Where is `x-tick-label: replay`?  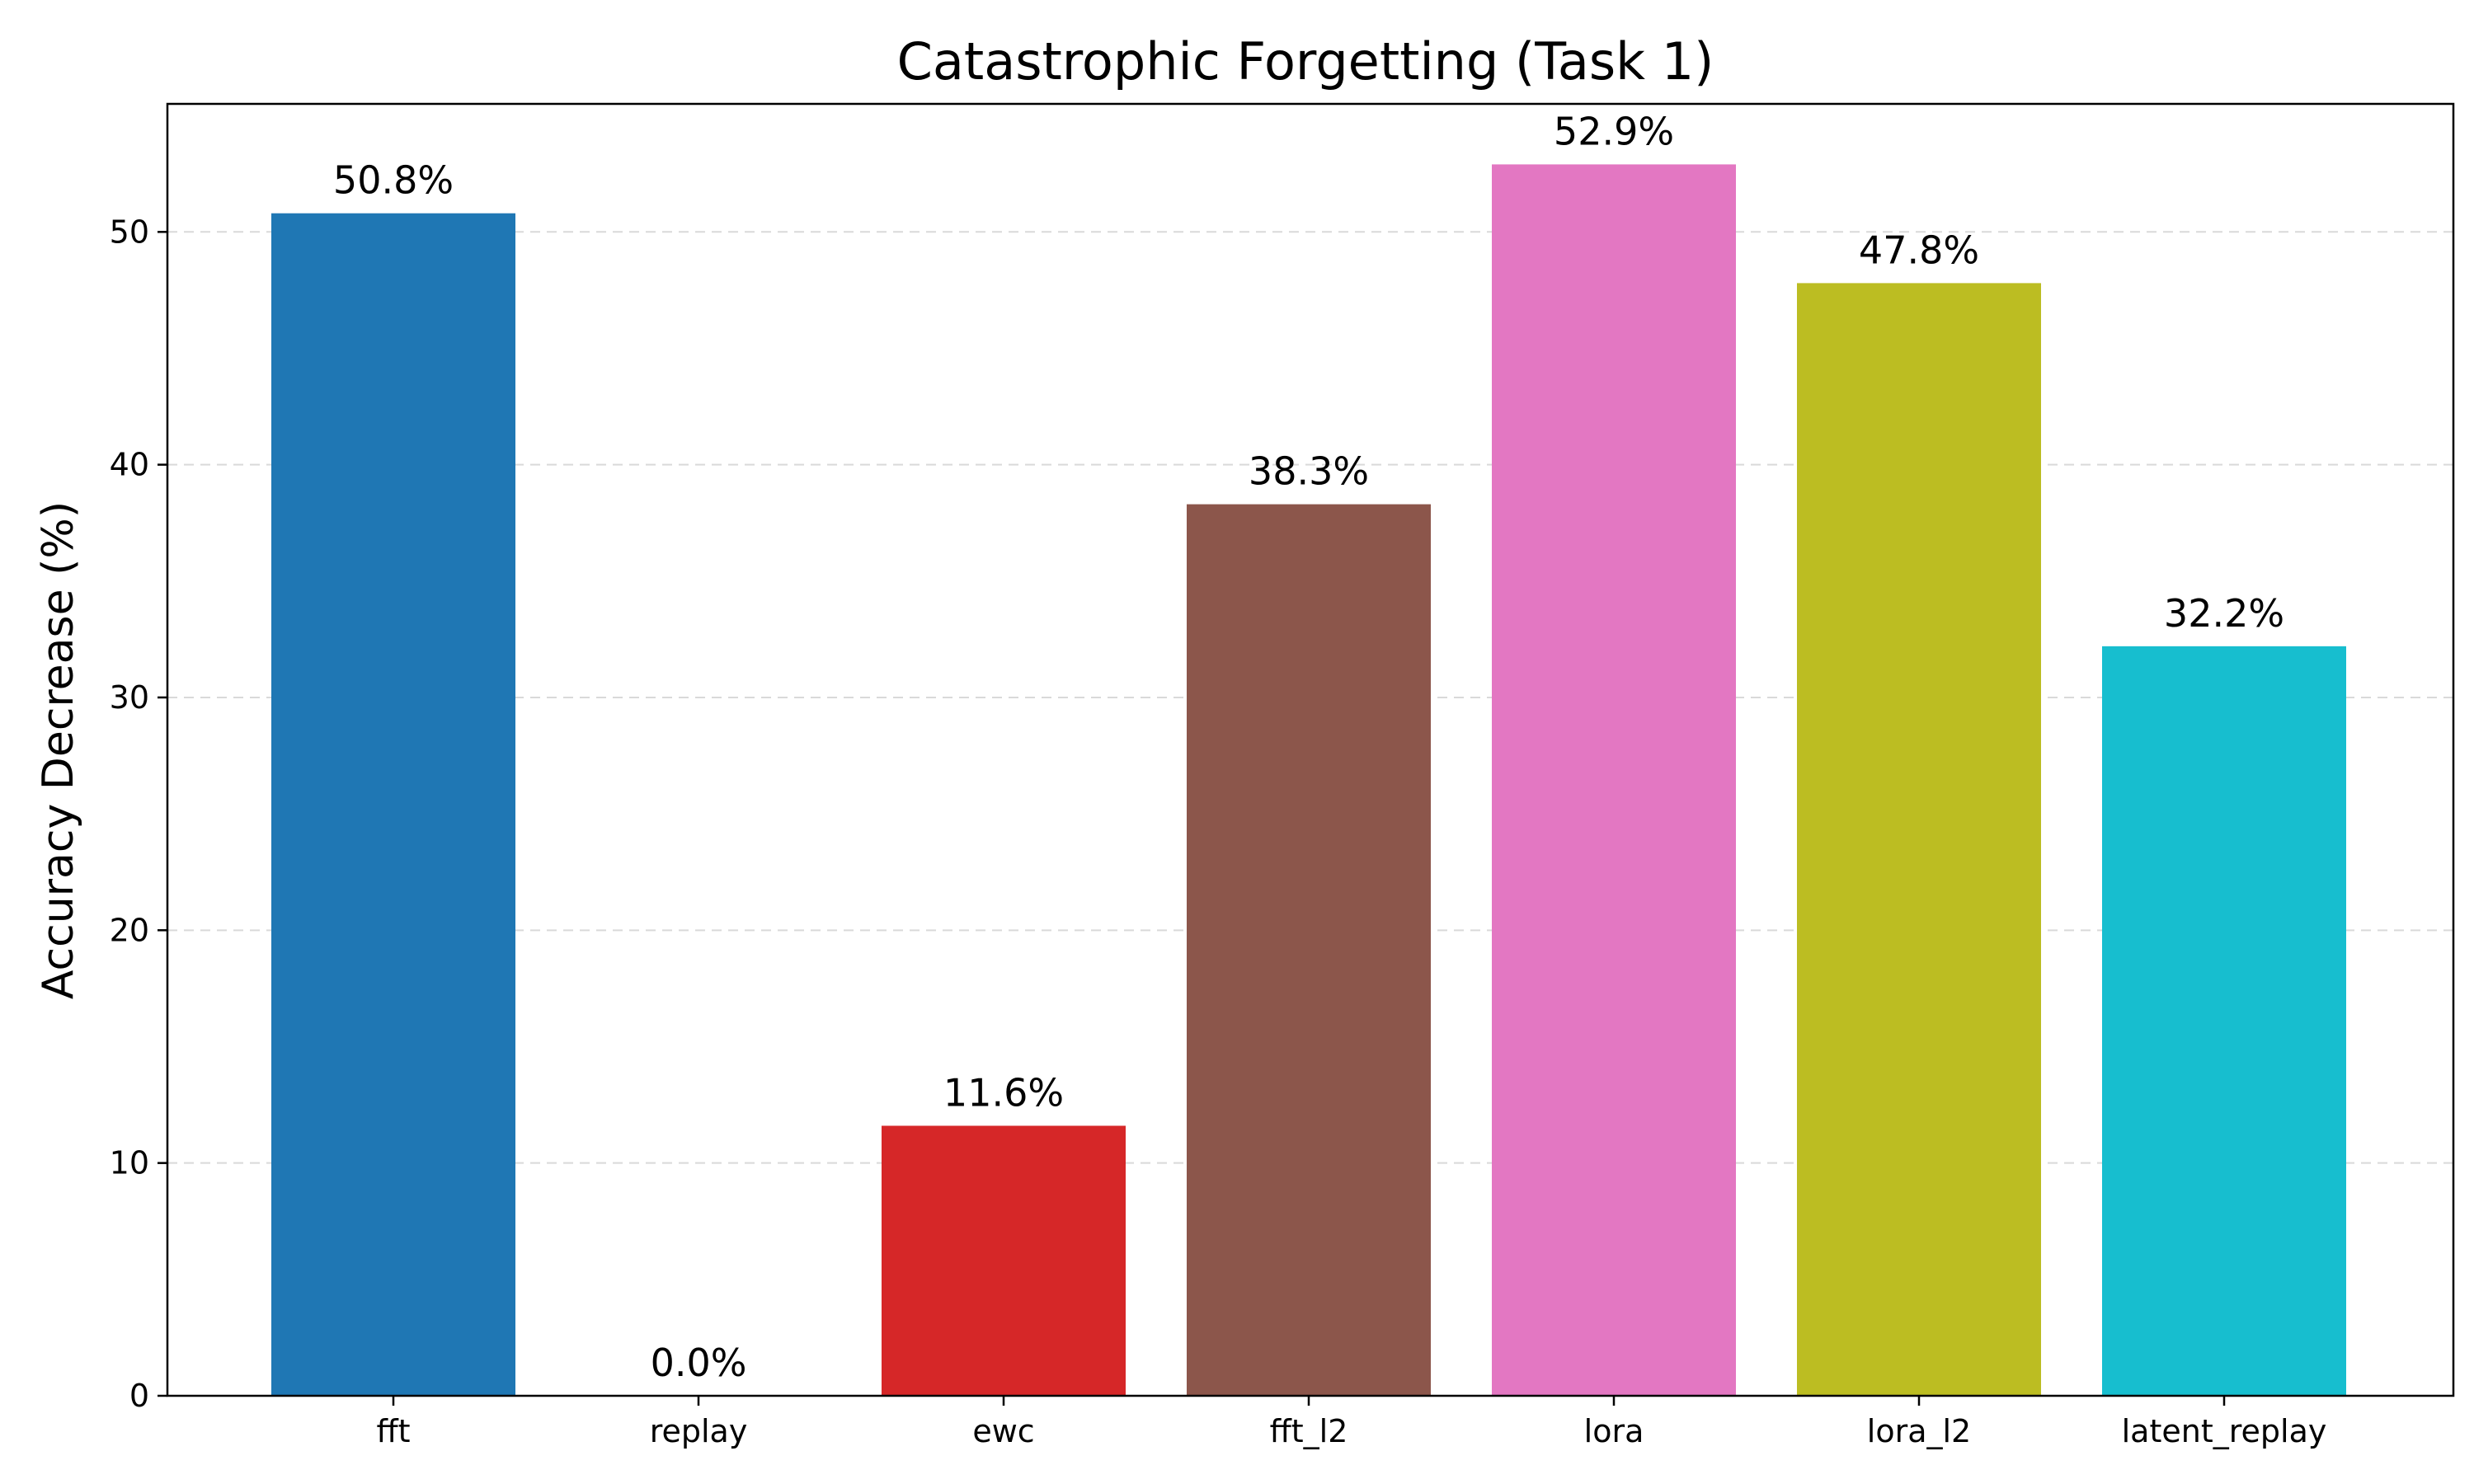 x-tick-label: replay is located at coordinates (699, 1431).